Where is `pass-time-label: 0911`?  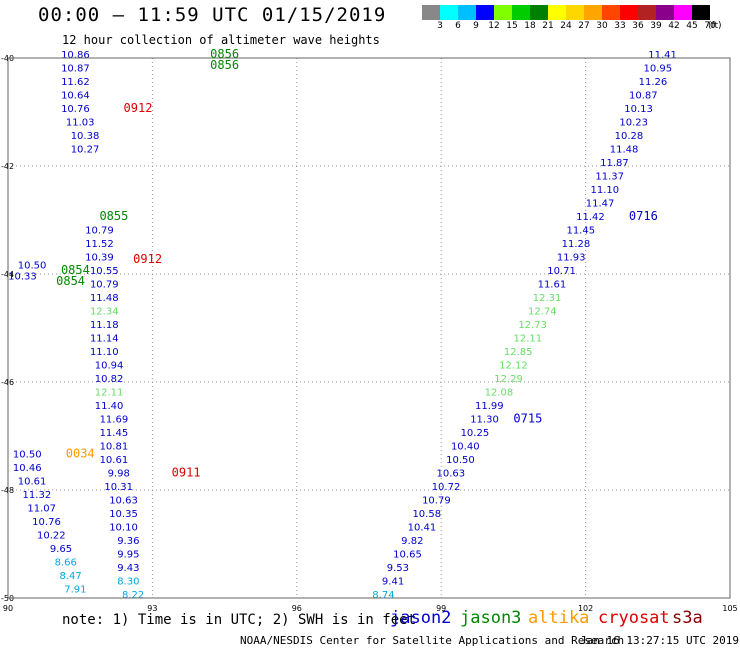 pass-time-label: 0911 is located at coordinates (186, 473).